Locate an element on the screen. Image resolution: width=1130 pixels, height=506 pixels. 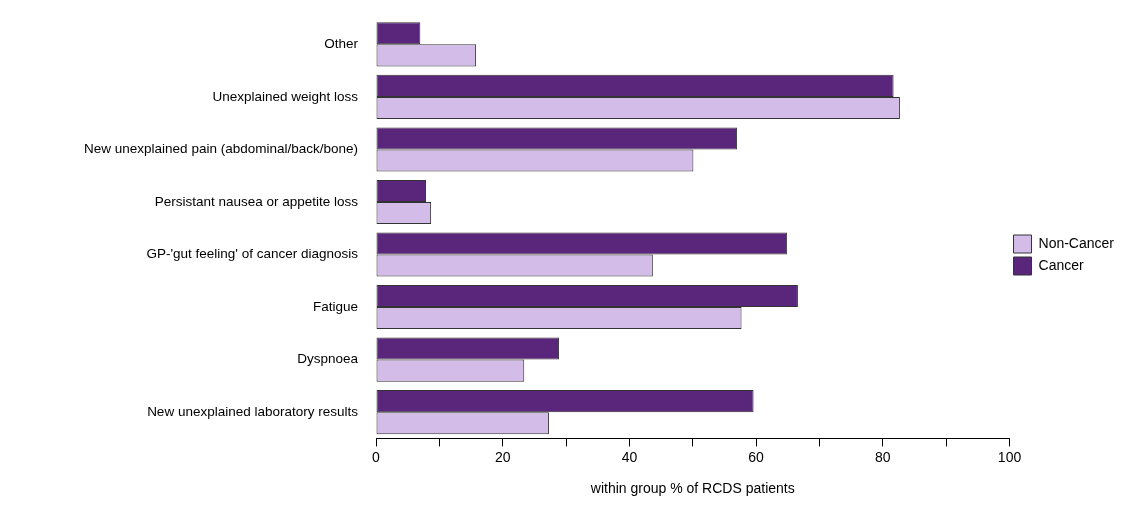
y-tick-label: Other is located at coordinates (341, 44).